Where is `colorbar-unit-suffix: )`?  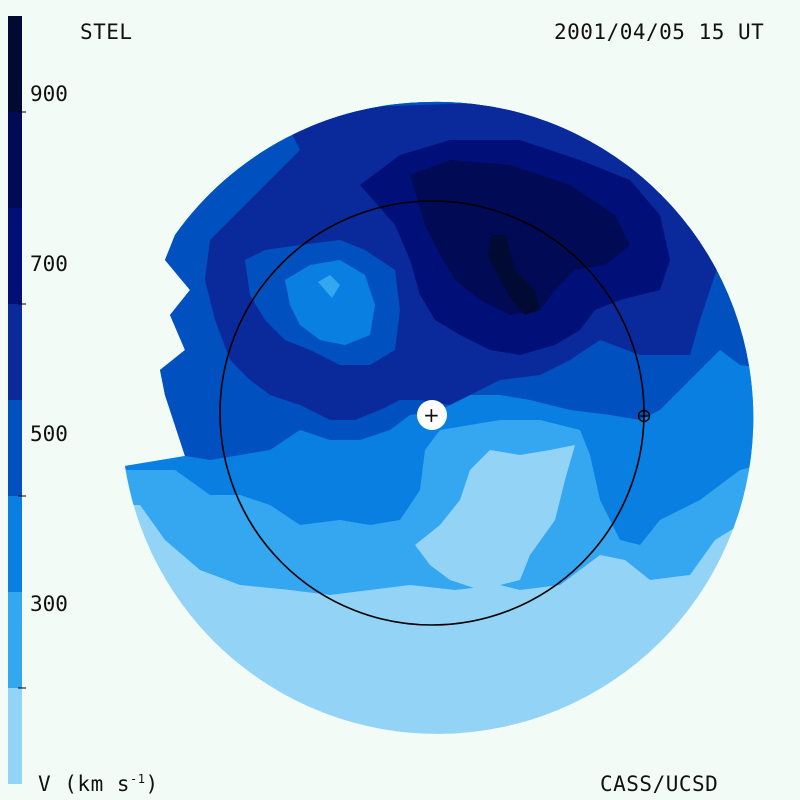 colorbar-unit-suffix: ) is located at coordinates (152, 784).